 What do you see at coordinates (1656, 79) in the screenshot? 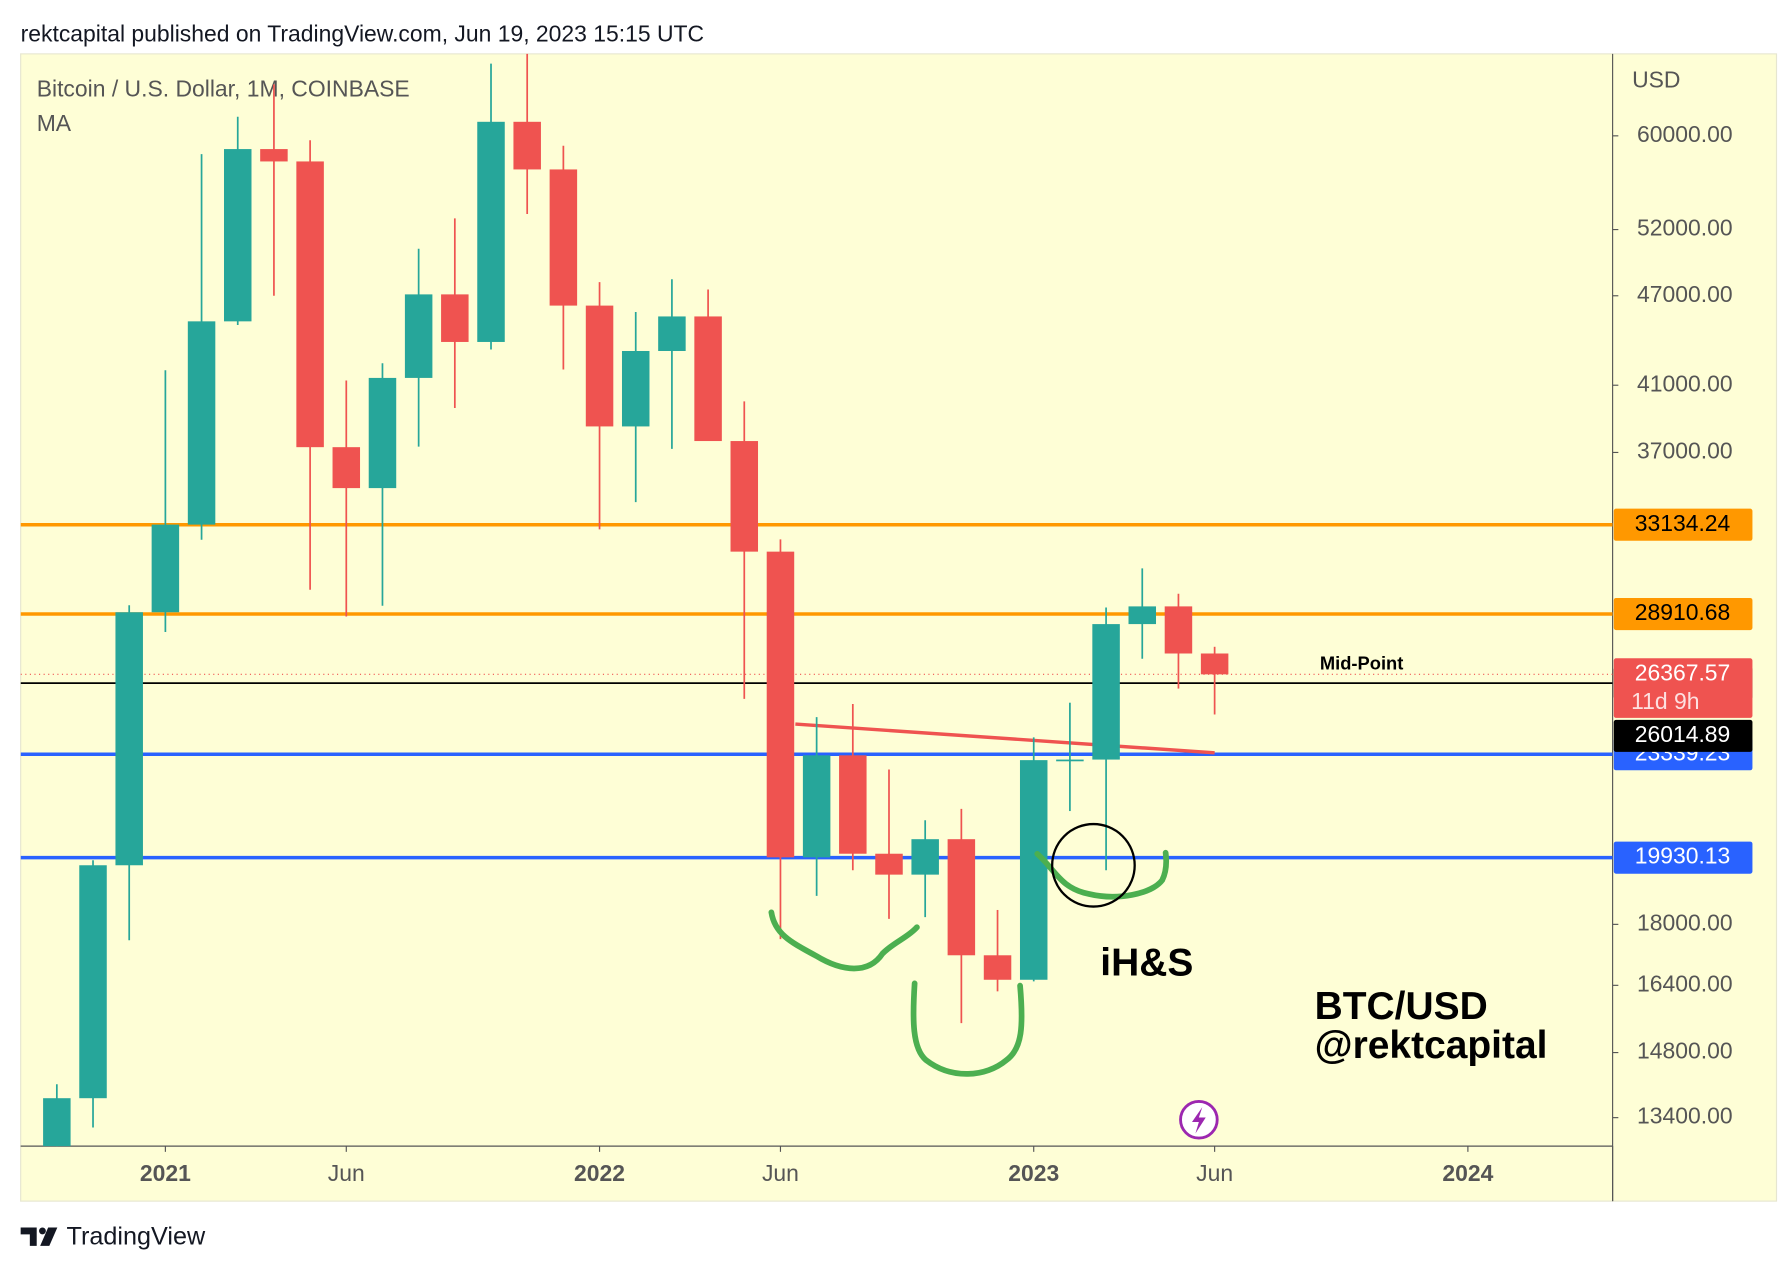
I see `y-axis-label: USD` at bounding box center [1656, 79].